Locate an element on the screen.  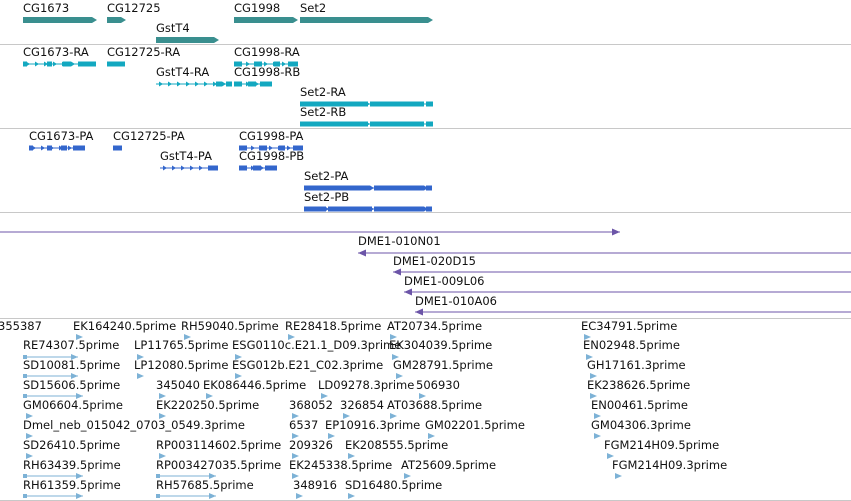
gene-cg1998 is located at coordinates (267, 20).